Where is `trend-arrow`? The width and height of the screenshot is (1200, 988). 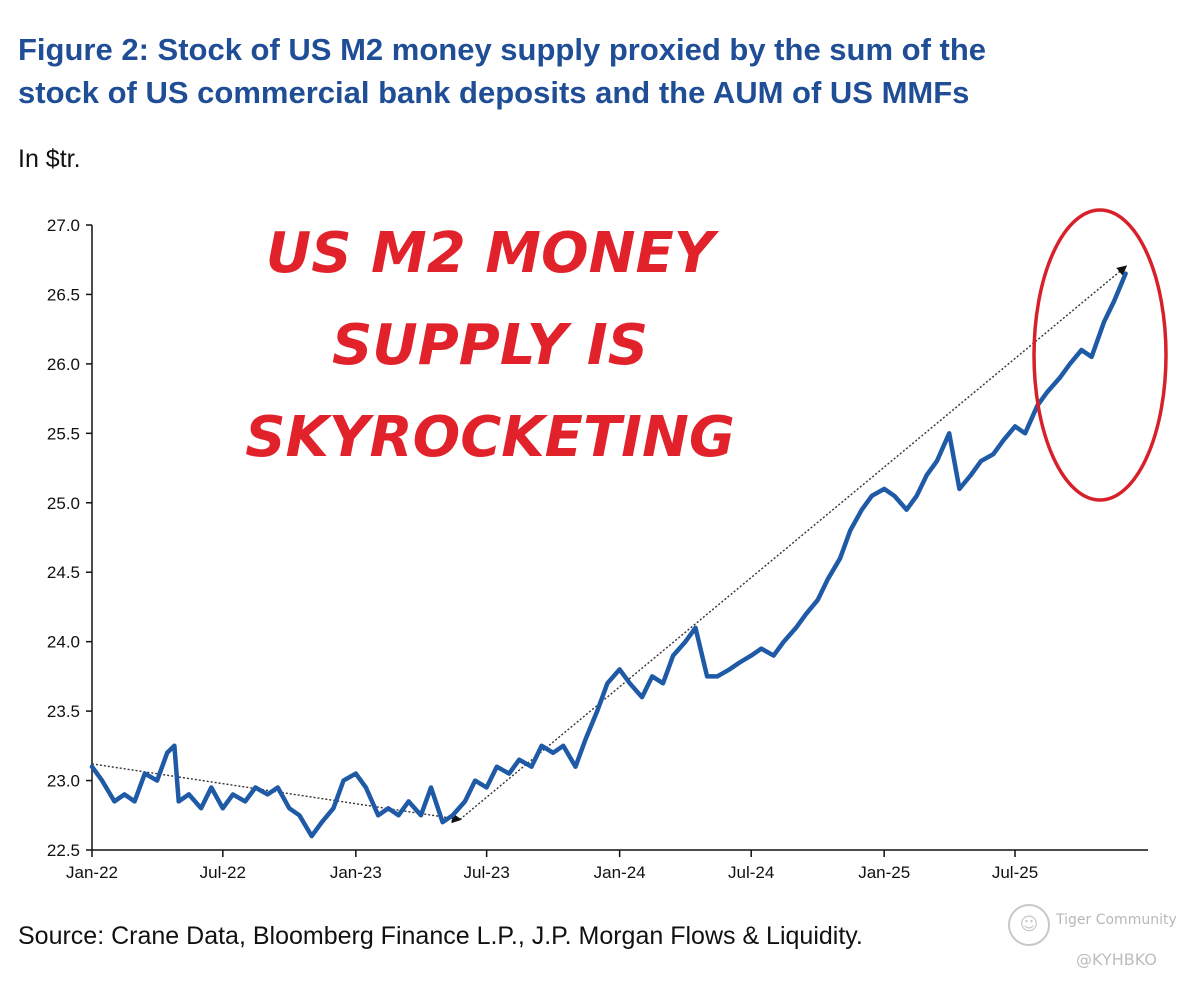 trend-arrow is located at coordinates (276, 793).